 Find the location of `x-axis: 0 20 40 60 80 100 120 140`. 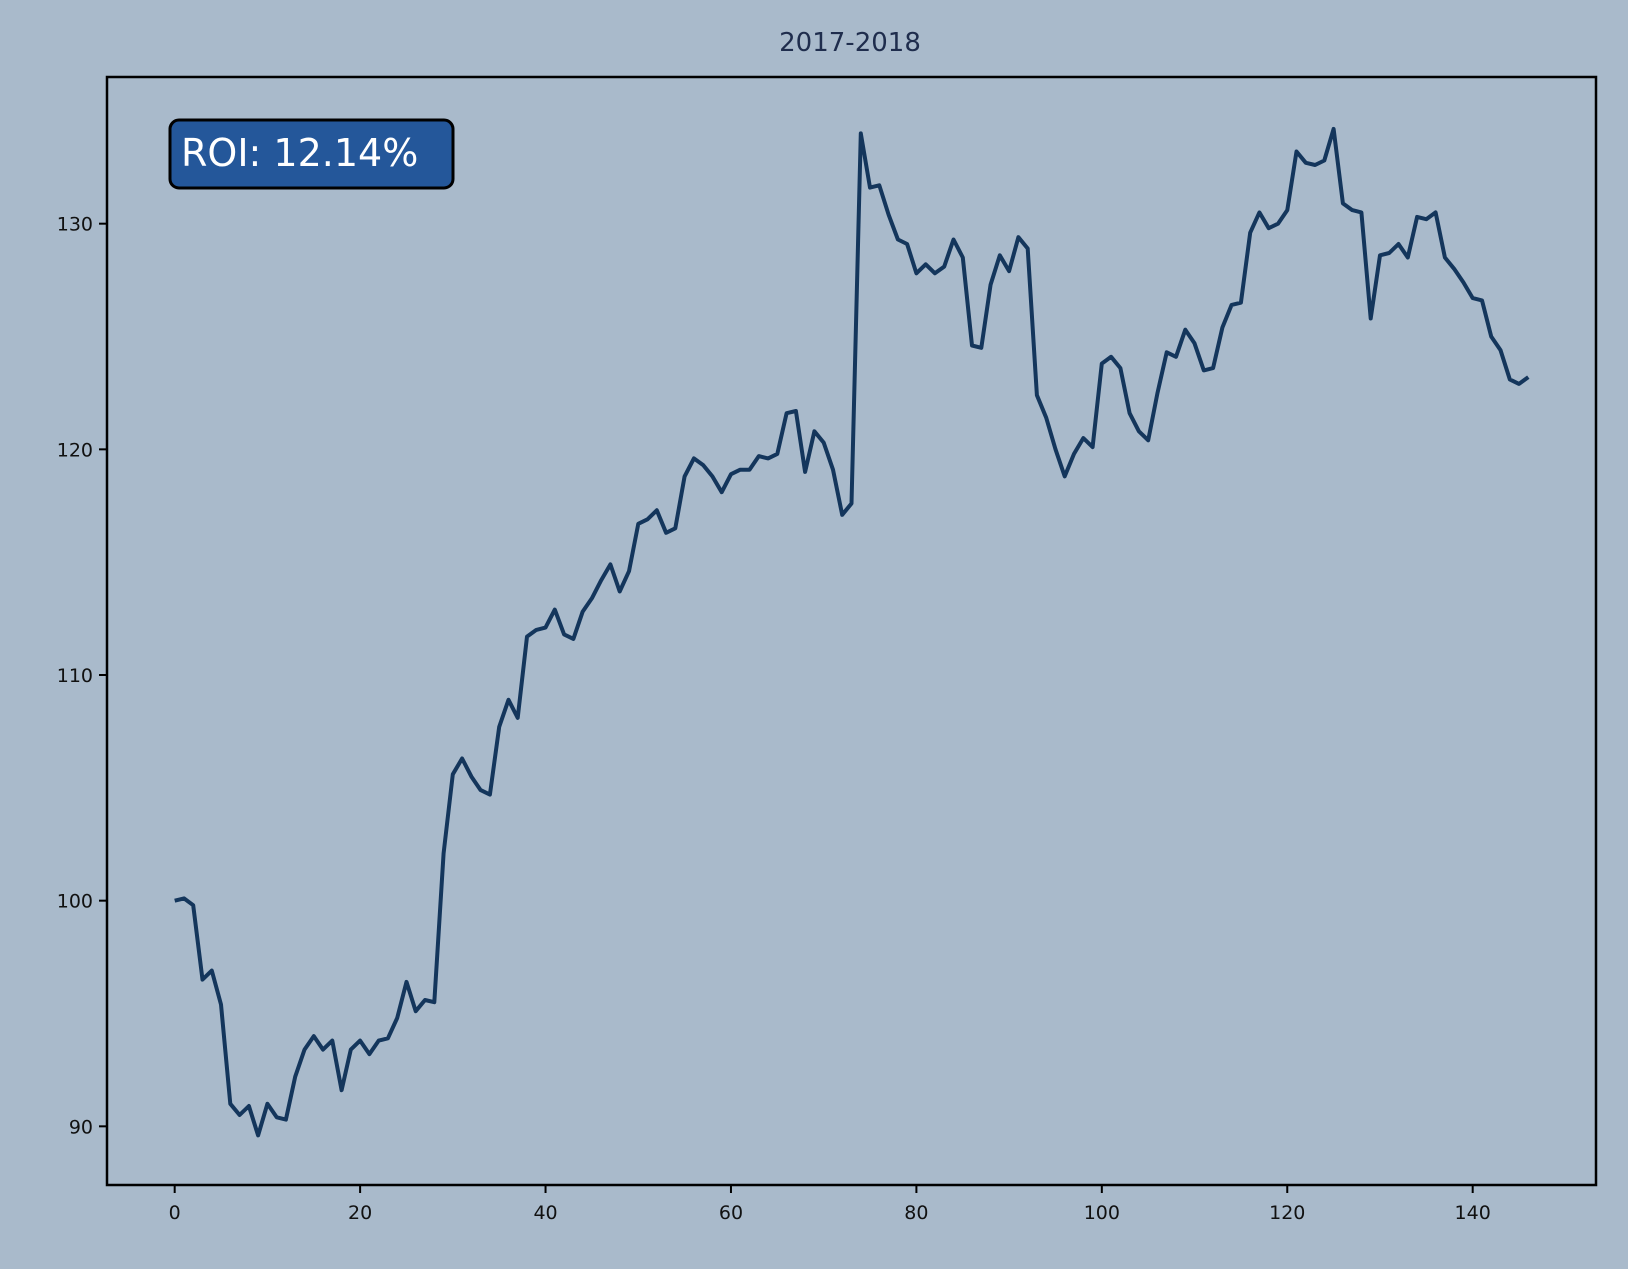

x-axis: 0 20 40 60 80 100 120 140 is located at coordinates (830, 1204).